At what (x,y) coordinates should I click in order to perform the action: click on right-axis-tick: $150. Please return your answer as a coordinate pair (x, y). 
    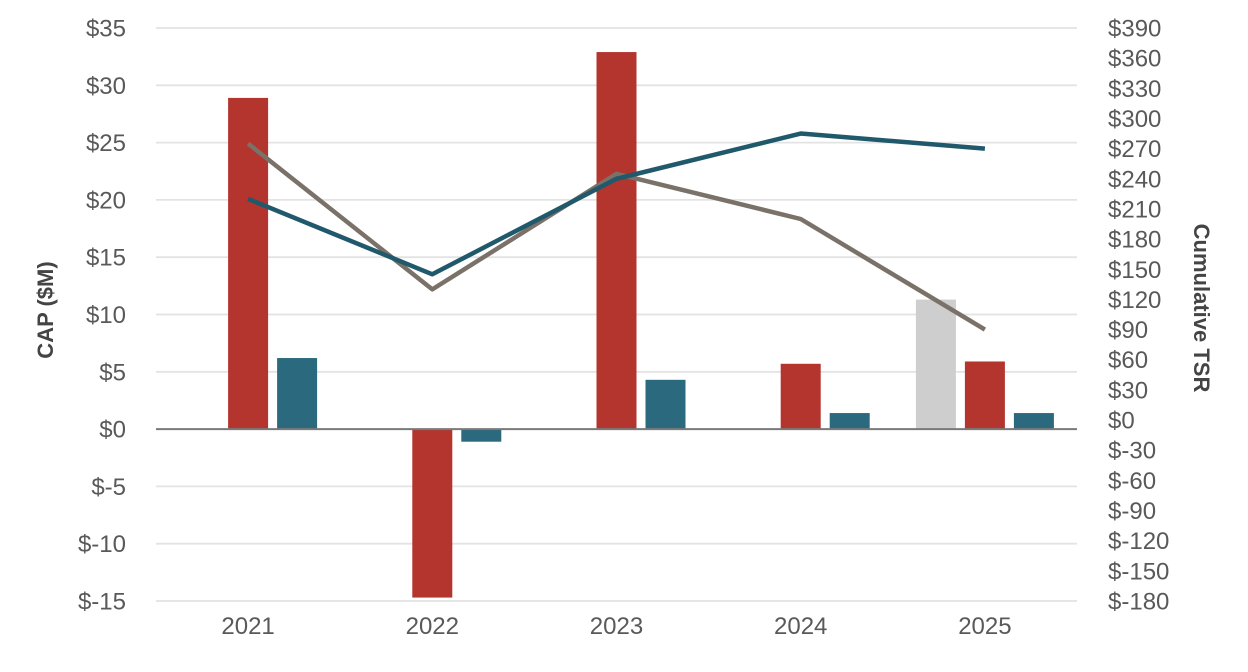
    Looking at the image, I should click on (1134, 270).